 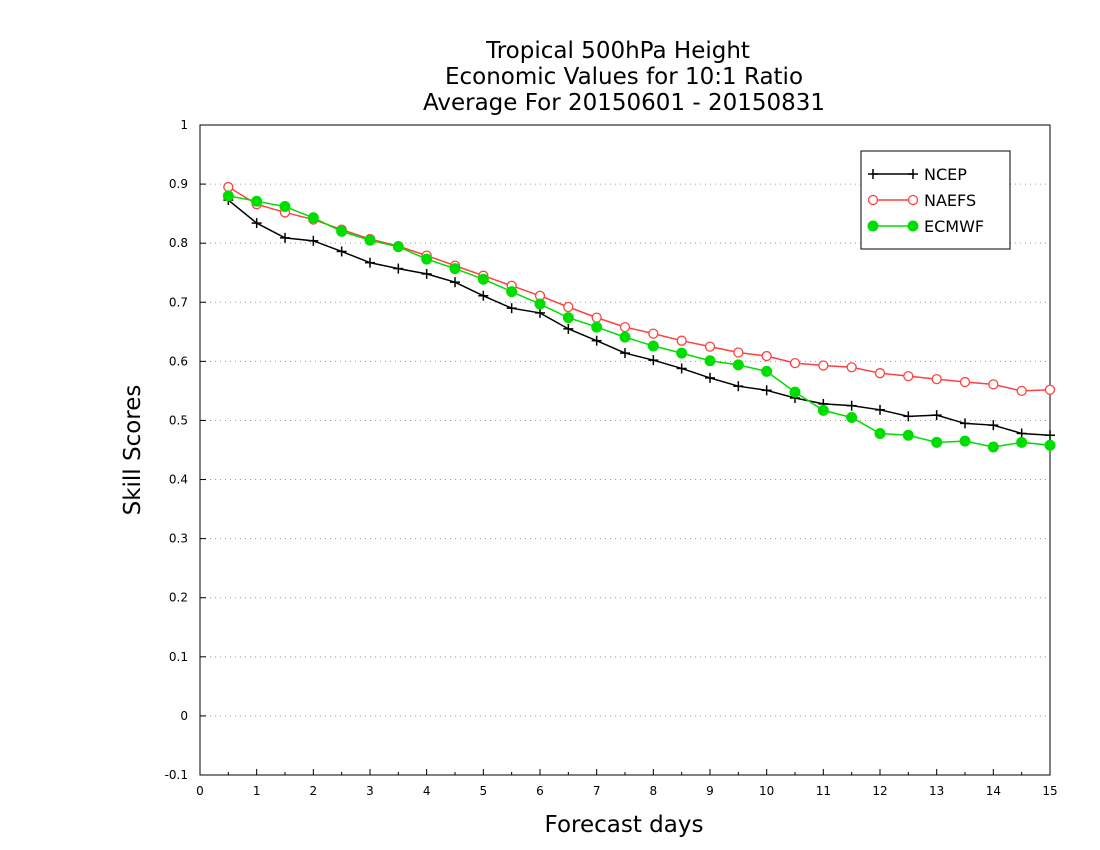 I want to click on x-tick-label: 5, so click(x=484, y=791).